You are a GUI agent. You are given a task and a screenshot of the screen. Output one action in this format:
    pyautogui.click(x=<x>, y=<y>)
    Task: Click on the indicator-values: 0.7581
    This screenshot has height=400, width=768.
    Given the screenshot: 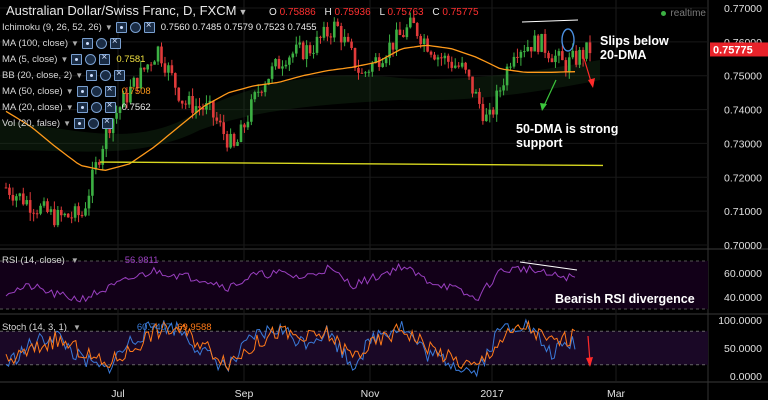 What is the action you would take?
    pyautogui.click(x=131, y=59)
    